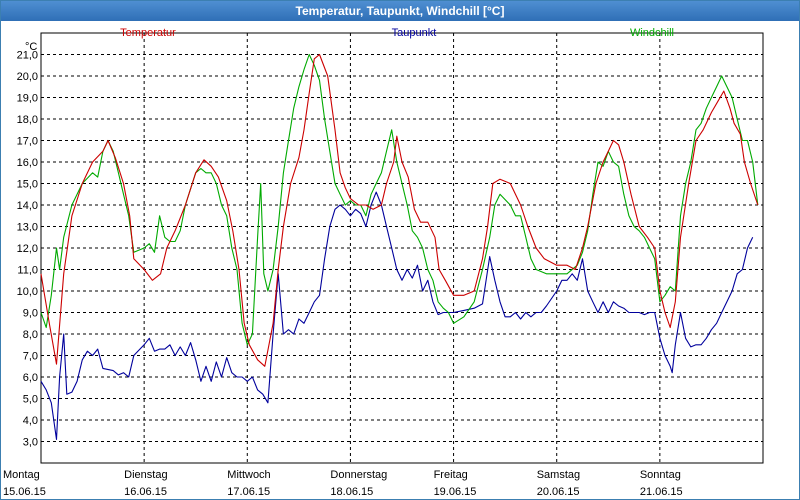 The width and height of the screenshot is (800, 500). What do you see at coordinates (30, 421) in the screenshot?
I see `y-tick-label: 4,0` at bounding box center [30, 421].